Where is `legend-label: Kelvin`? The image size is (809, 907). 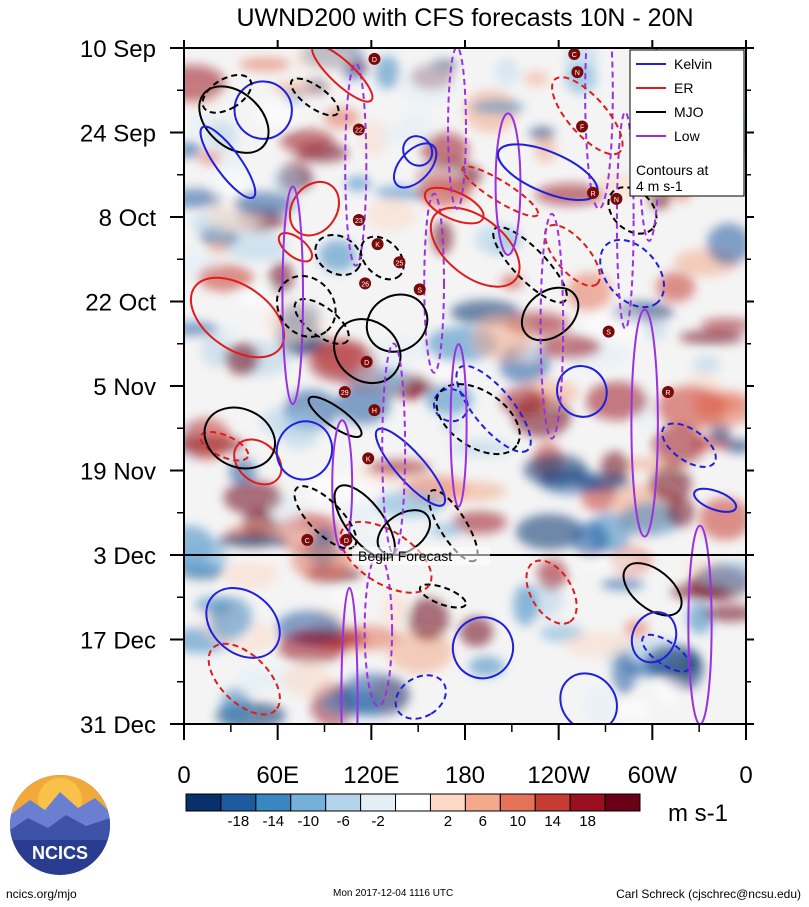 legend-label: Kelvin is located at coordinates (693, 64).